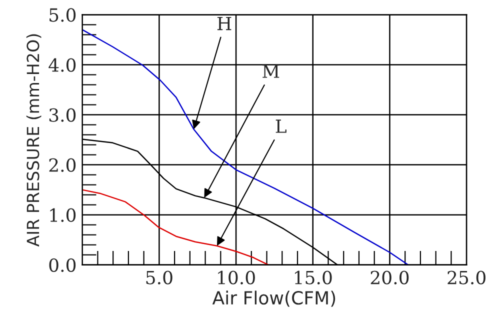 Image resolution: width=499 pixels, height=327 pixels. What do you see at coordinates (62, 65) in the screenshot?
I see `y-tick-label: 4.0` at bounding box center [62, 65].